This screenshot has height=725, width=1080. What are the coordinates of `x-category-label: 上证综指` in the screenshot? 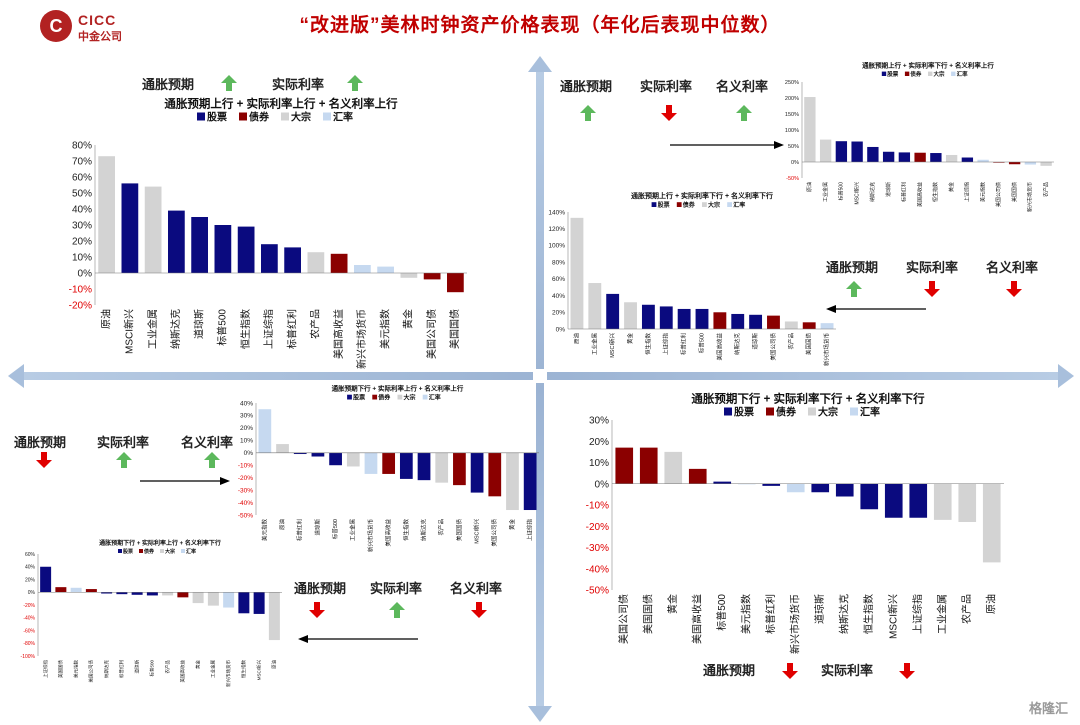 It's located at (530, 530).